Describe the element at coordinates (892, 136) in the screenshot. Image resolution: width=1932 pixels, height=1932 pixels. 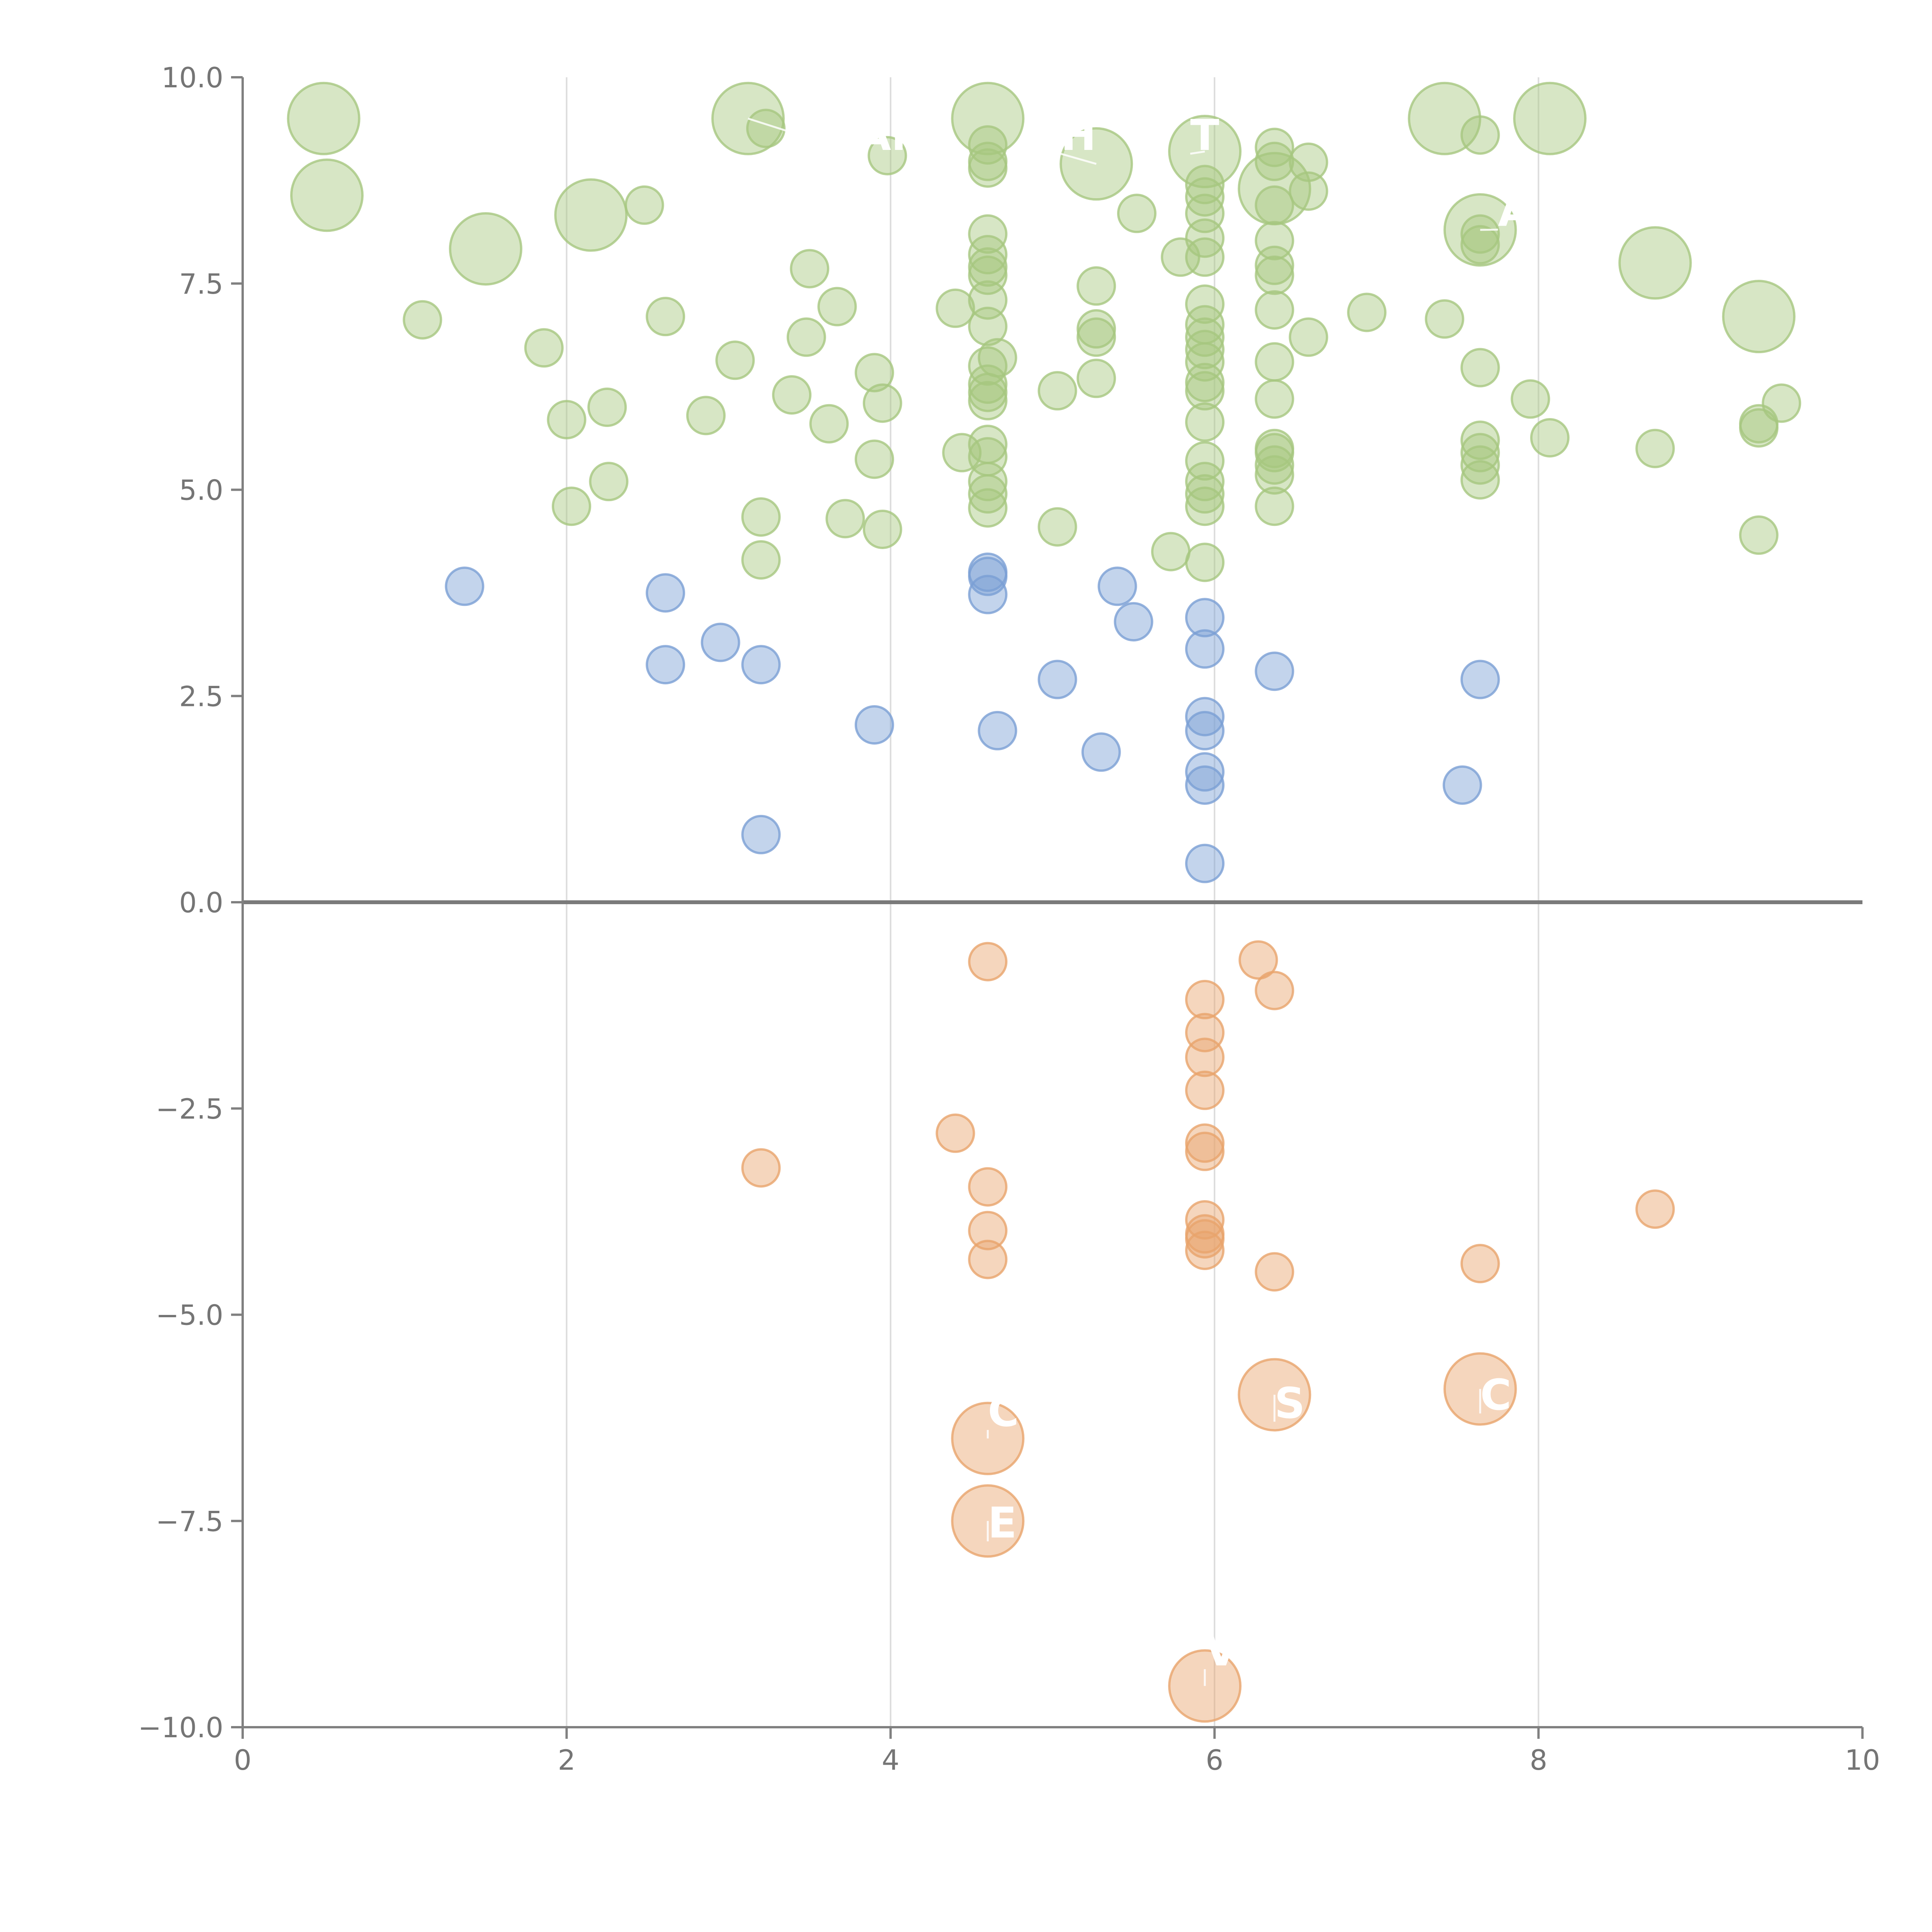
I see `annotation-label-0: AN` at that location.